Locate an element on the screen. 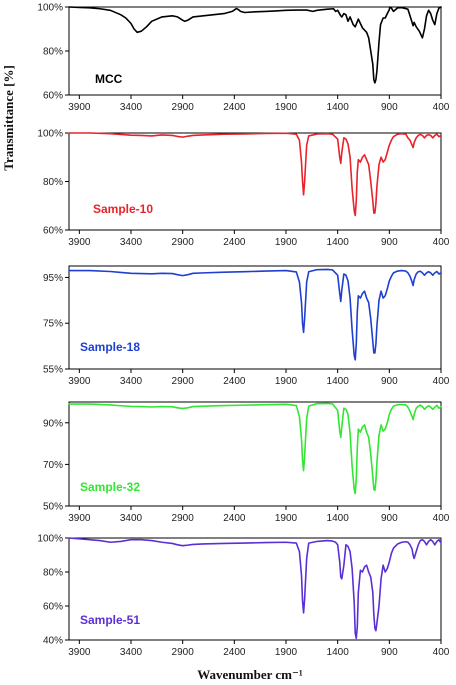 The height and width of the screenshot is (685, 456). panel-2-y-tick-label-1: 75% is located at coordinates (53, 324).